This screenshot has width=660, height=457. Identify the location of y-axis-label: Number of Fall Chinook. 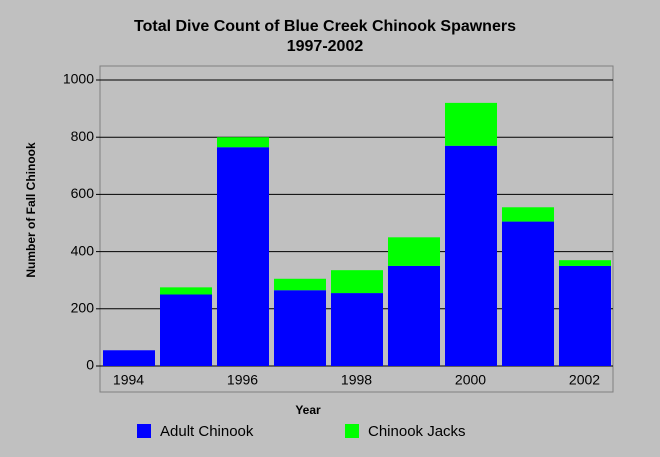
(31, 210).